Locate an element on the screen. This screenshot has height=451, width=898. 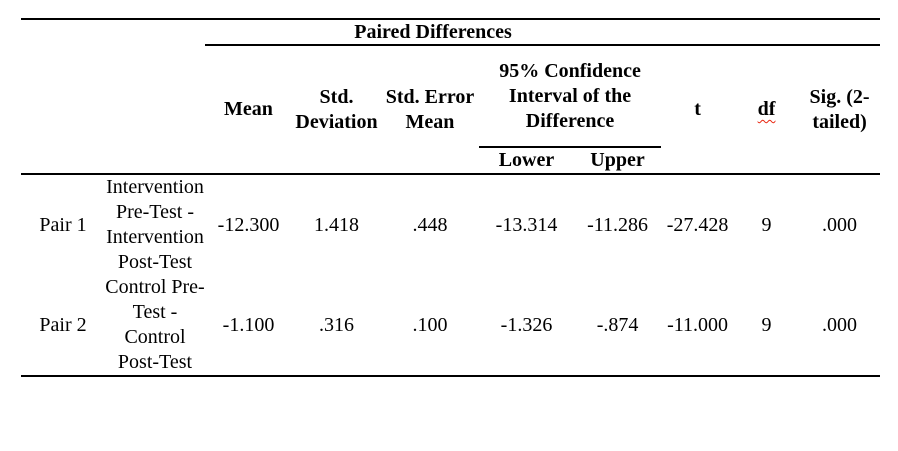
cell-ci-lower: -1.326 is located at coordinates (526, 326).